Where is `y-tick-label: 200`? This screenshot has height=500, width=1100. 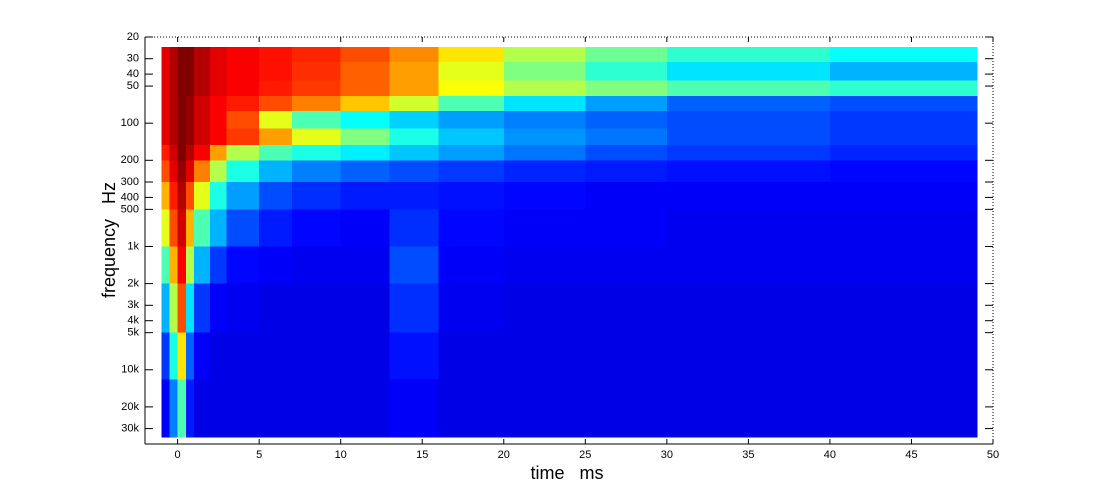 y-tick-label: 200 is located at coordinates (130, 160).